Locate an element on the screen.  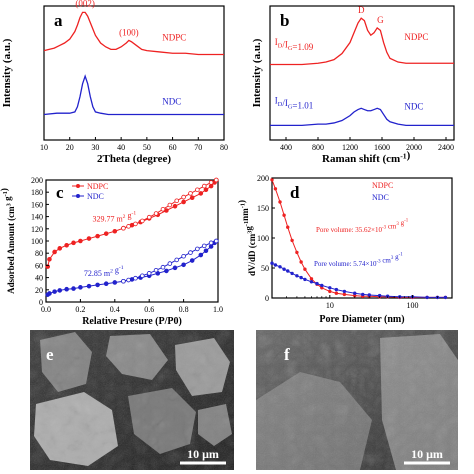
x-tick-label: 0.2 is located at coordinates (80, 309).